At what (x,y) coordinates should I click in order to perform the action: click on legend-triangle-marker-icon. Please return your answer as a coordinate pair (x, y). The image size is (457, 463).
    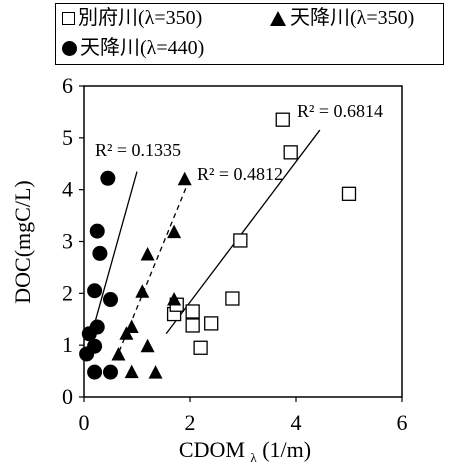
    Looking at the image, I should click on (278, 18).